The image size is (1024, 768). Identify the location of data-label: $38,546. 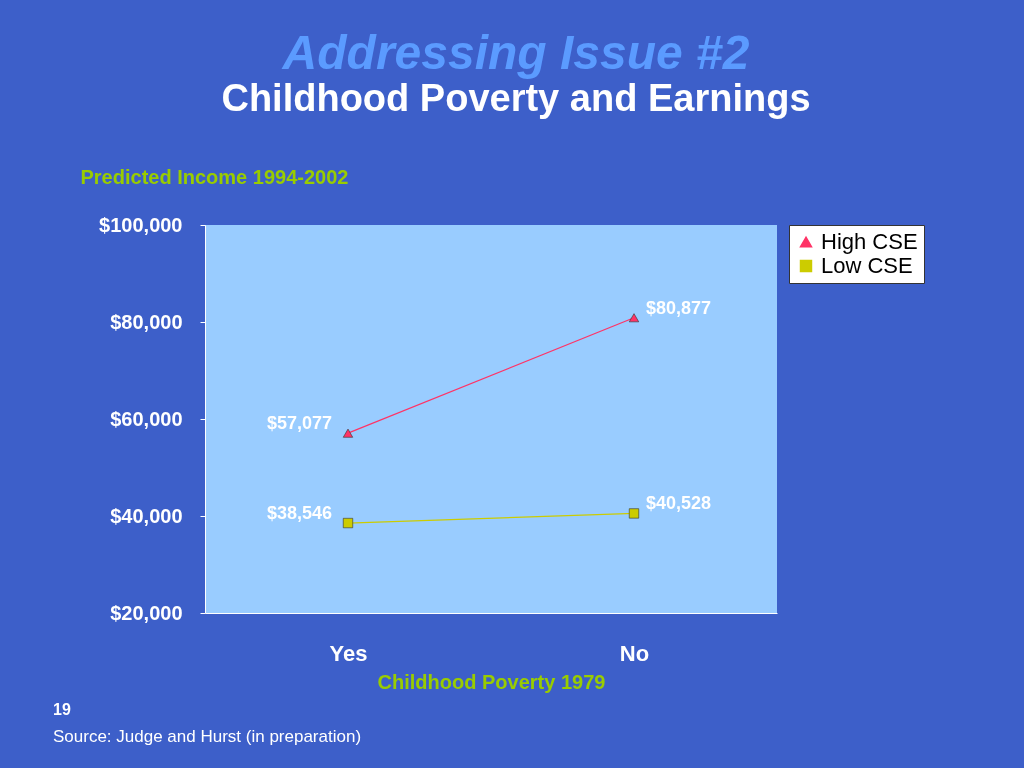
(299, 513).